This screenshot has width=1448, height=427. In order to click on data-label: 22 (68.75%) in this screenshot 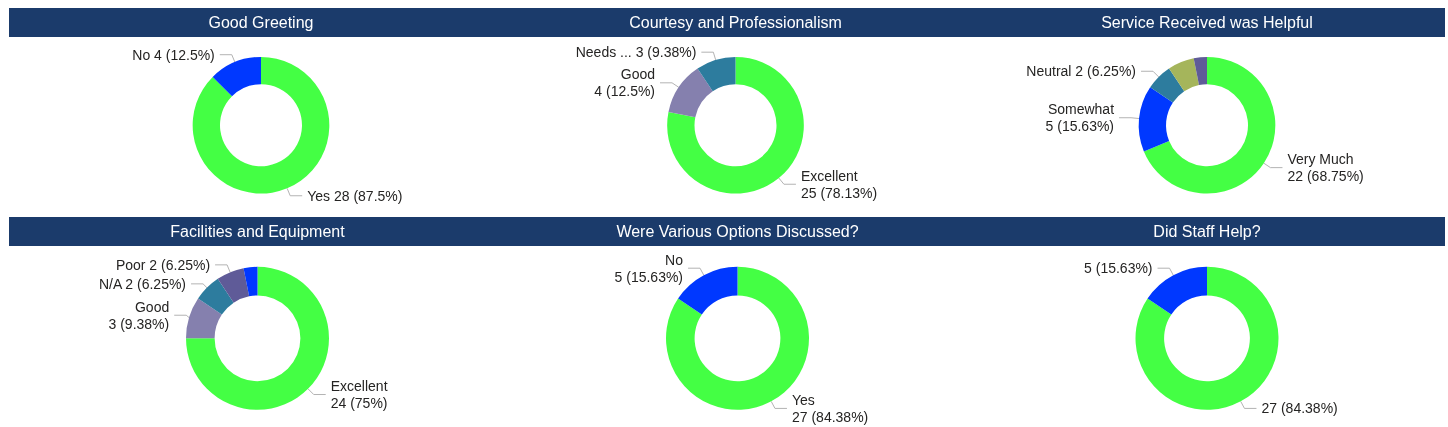, I will do `click(1325, 176)`.